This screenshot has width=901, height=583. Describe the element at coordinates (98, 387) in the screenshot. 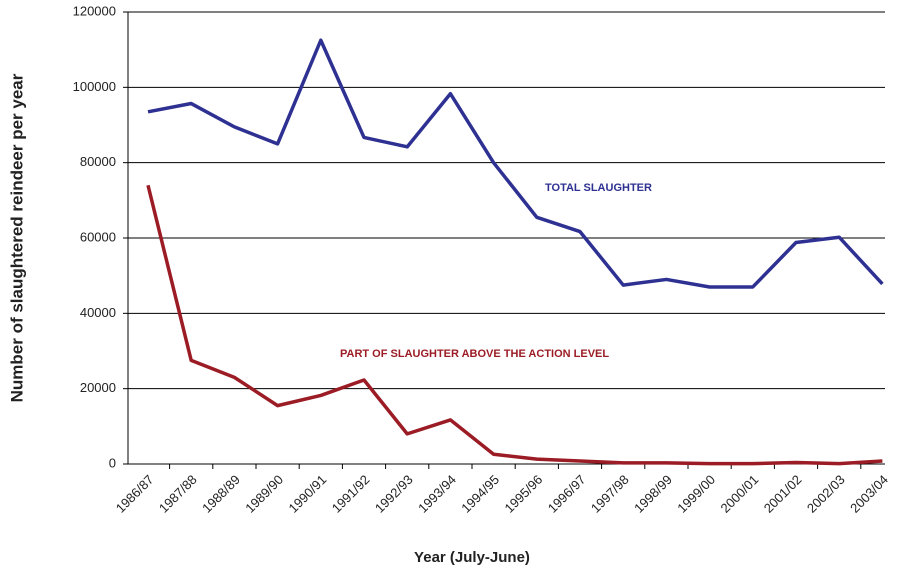

I see `y-tick-label: 20000` at that location.